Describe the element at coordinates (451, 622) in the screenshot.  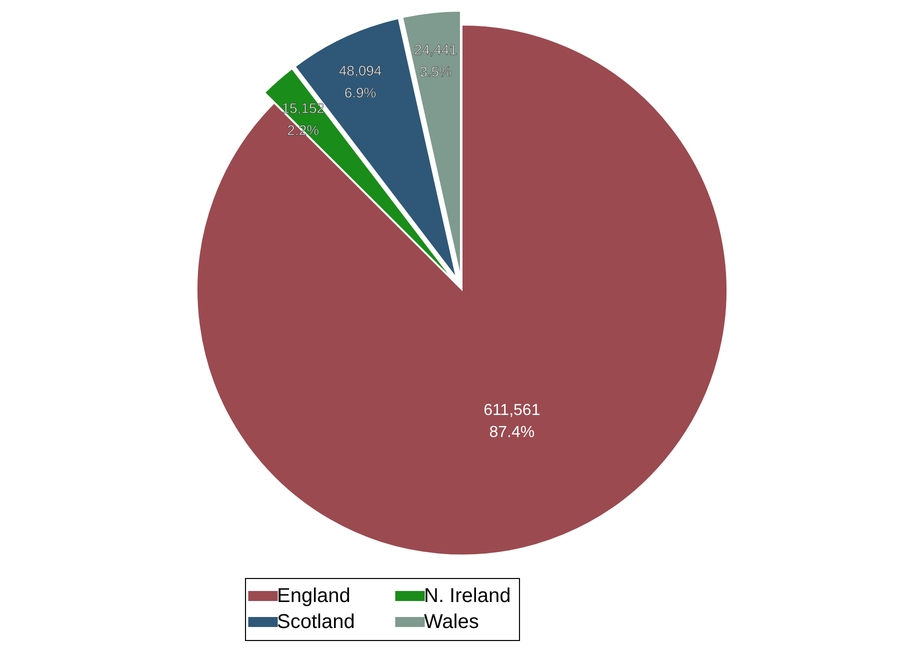
I see `legend-label: Wales` at that location.